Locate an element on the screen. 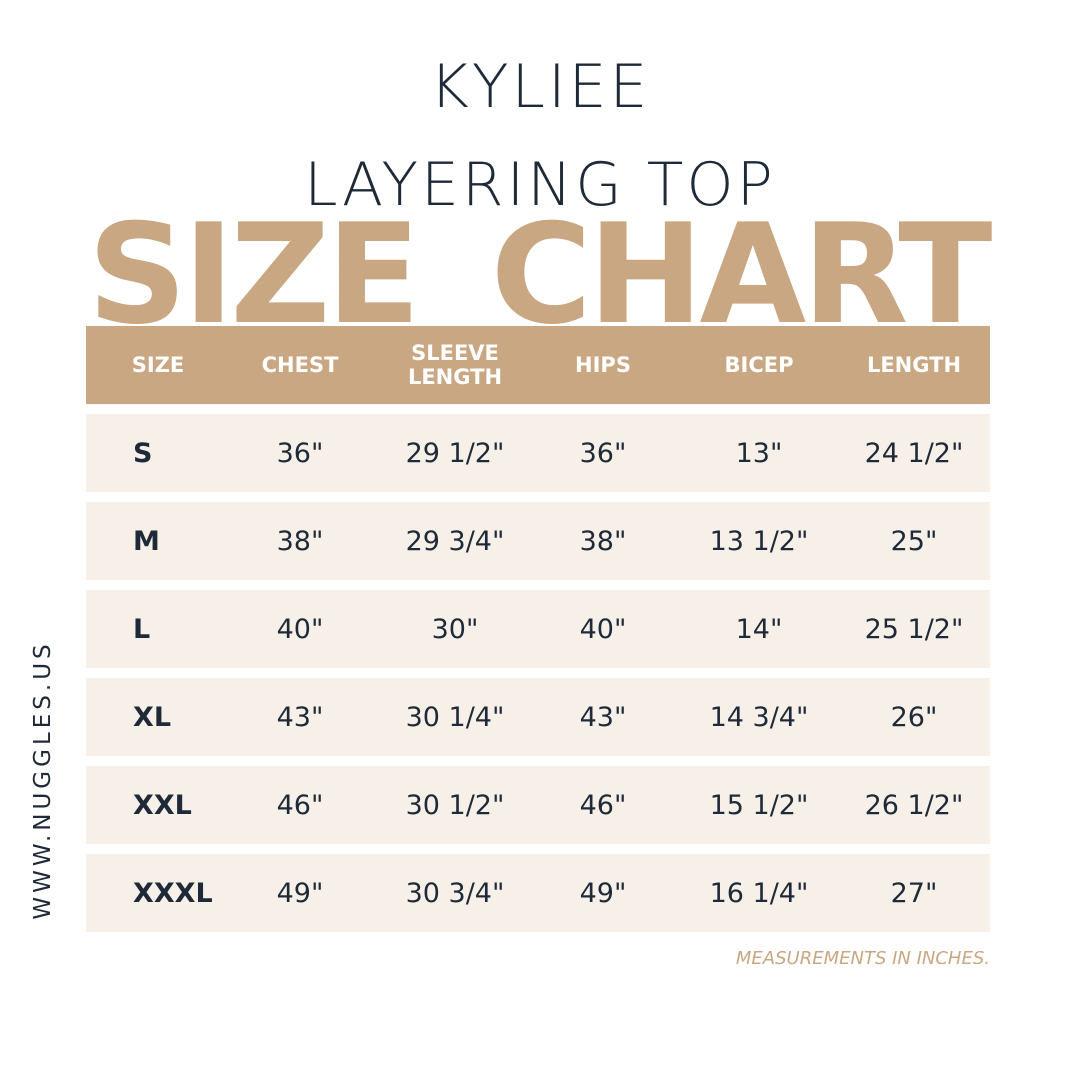  table-row: S 36" 29 1/2" 36" 13" 24 1/2" is located at coordinates (538, 453).